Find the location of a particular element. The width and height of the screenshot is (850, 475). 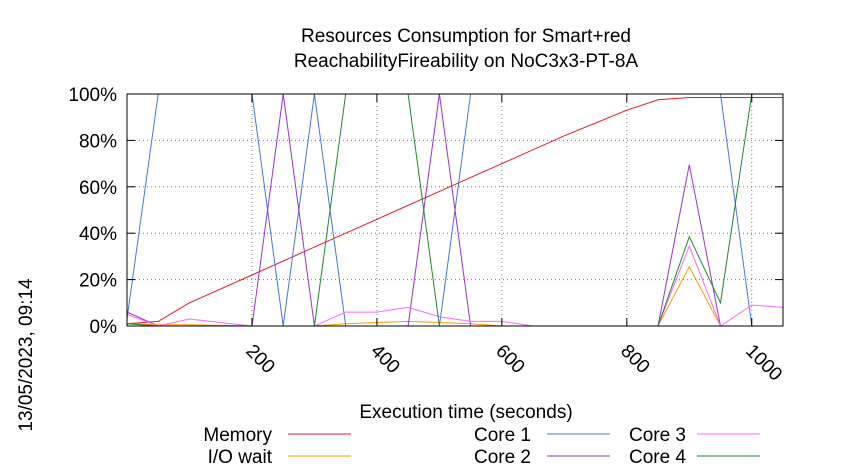

x-tick-label: 800 is located at coordinates (634, 359).